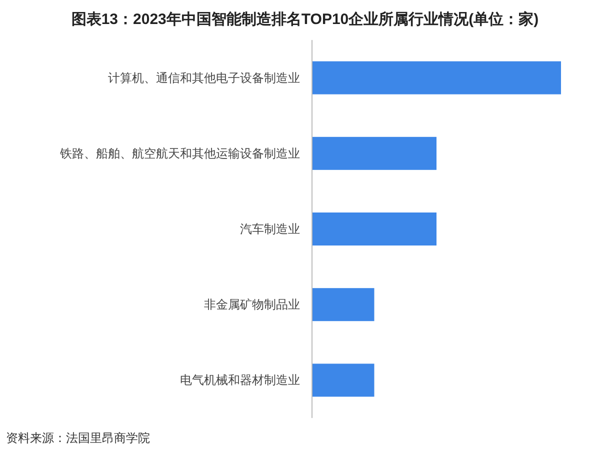 This screenshot has width=610, height=457. What do you see at coordinates (240, 380) in the screenshot?
I see `y-tick-label: 电气机械和器材制造业` at bounding box center [240, 380].